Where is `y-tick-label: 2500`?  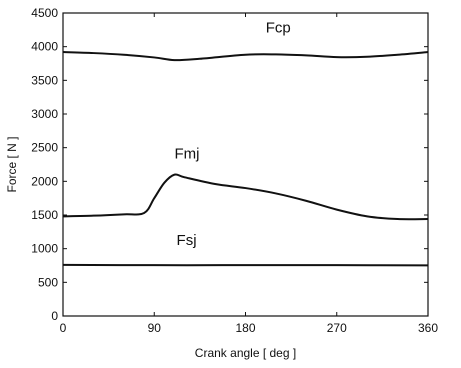 y-tick-label: 2500 is located at coordinates (44, 148).